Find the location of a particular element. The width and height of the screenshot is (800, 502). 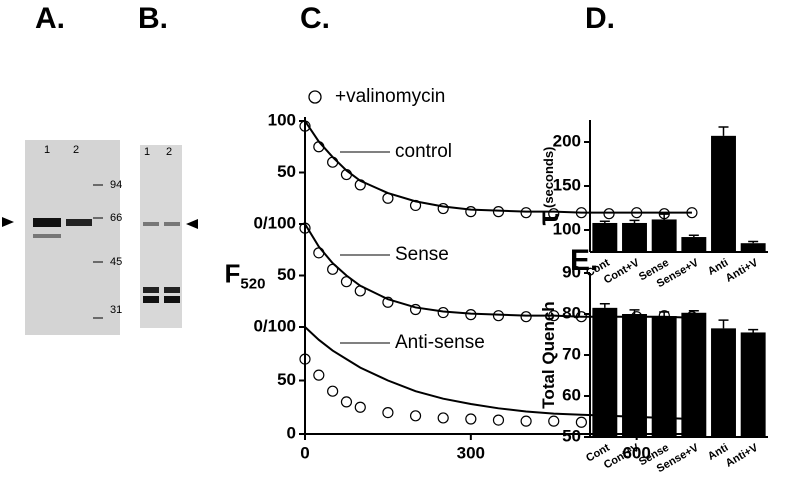

panel-label: B. is located at coordinates (153, 18).